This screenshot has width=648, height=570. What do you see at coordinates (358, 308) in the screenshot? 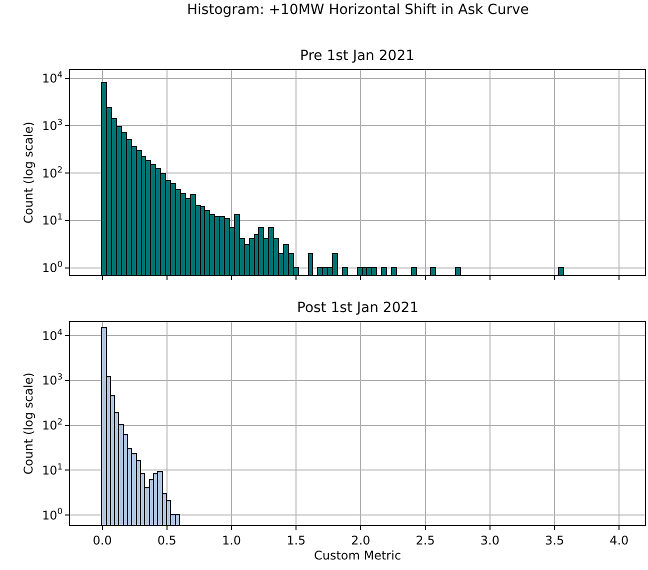
I see `chart-title: Post 1st Jan 2021` at bounding box center [358, 308].